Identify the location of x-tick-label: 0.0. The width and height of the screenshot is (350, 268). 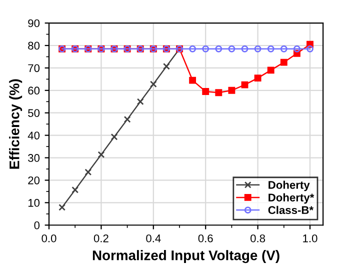
(49, 238).